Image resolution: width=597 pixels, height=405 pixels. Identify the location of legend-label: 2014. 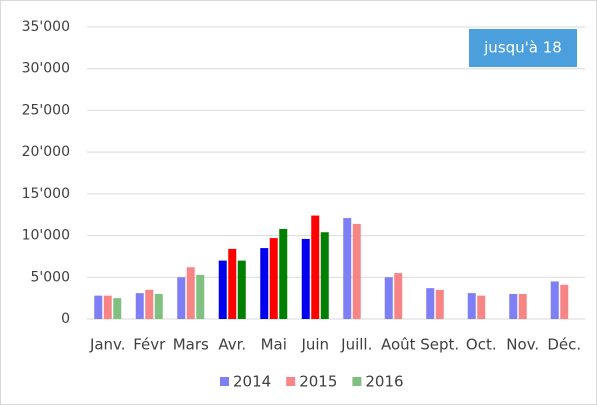
(252, 382).